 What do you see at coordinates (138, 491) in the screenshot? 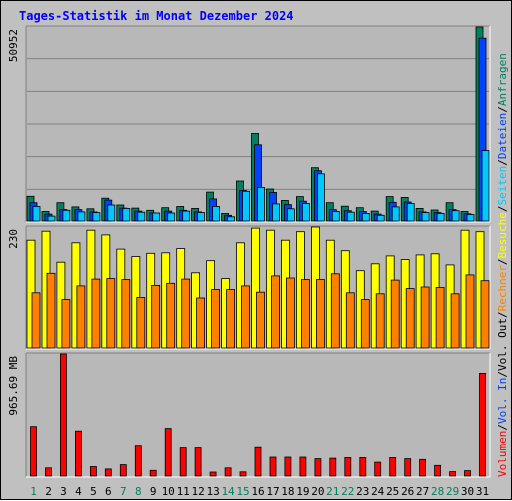
I see `x-tick-label-day-8: 8` at bounding box center [138, 491].